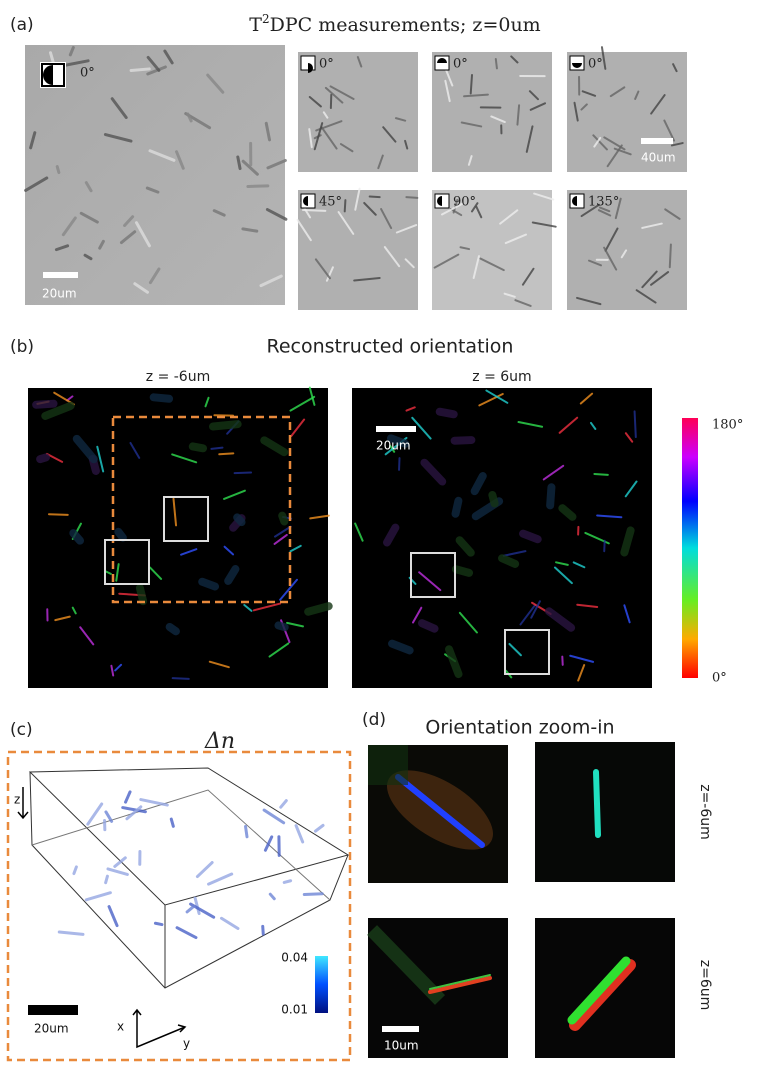 The width and height of the screenshot is (763, 1068). I want to click on colorbar, so click(321, 984).